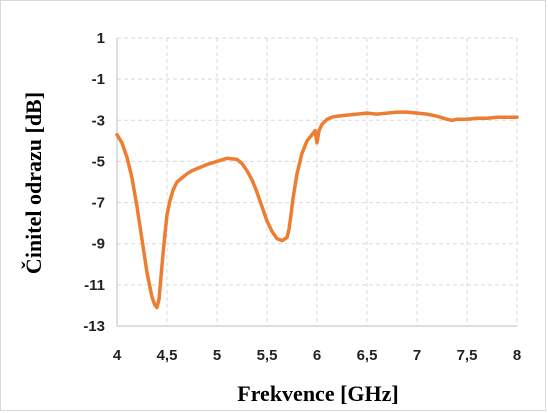 This screenshot has width=548, height=413. What do you see at coordinates (94, 182) in the screenshot?
I see `y-tick-labels: 1 -1 -3 -5 -7 -9 -11 -13` at bounding box center [94, 182].